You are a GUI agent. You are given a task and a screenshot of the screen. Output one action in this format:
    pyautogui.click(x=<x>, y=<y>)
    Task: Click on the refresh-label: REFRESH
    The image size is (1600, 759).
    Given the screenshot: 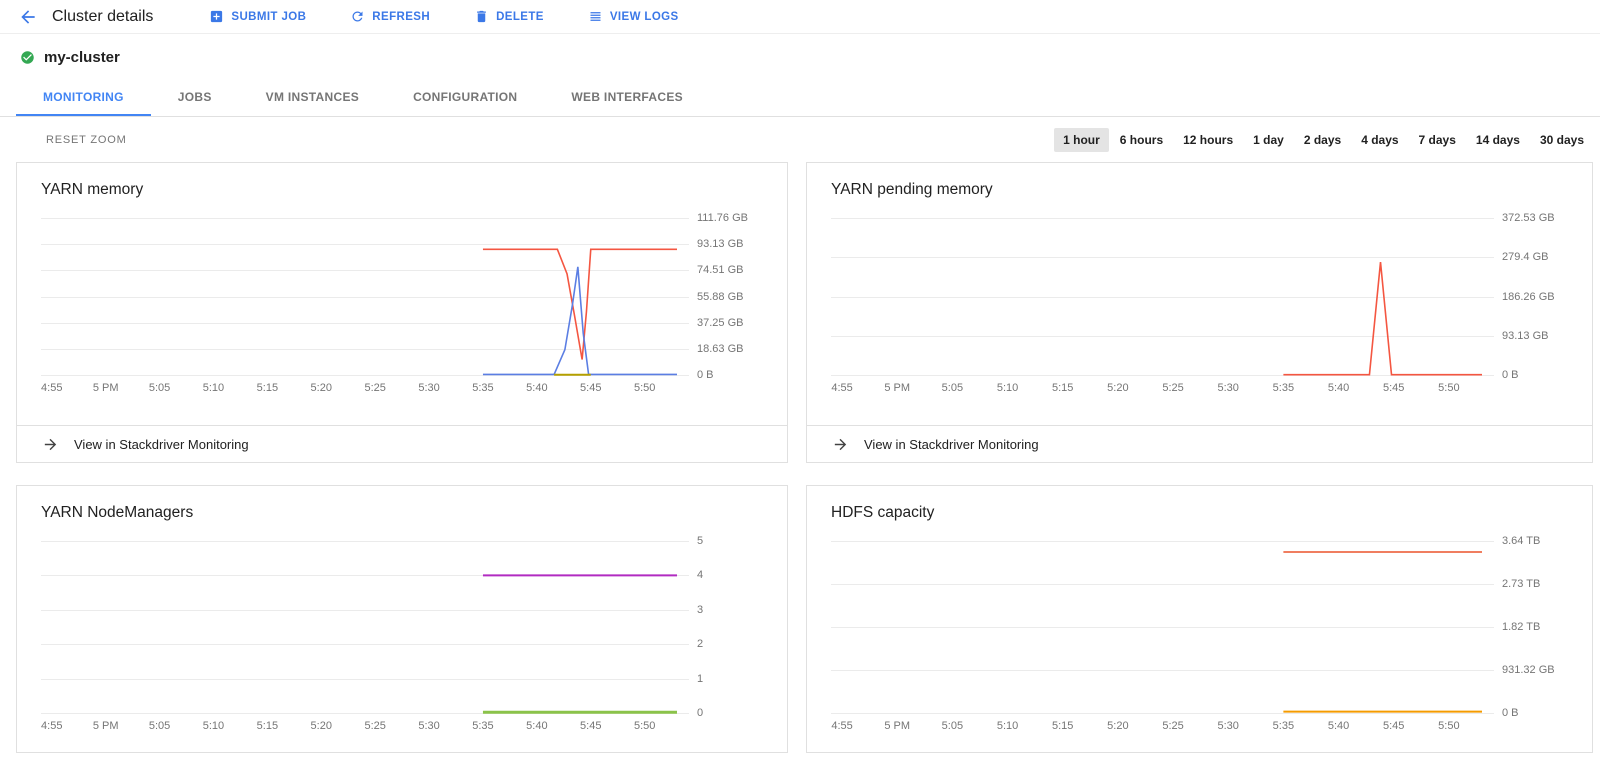 What is the action you would take?
    pyautogui.click(x=401, y=16)
    